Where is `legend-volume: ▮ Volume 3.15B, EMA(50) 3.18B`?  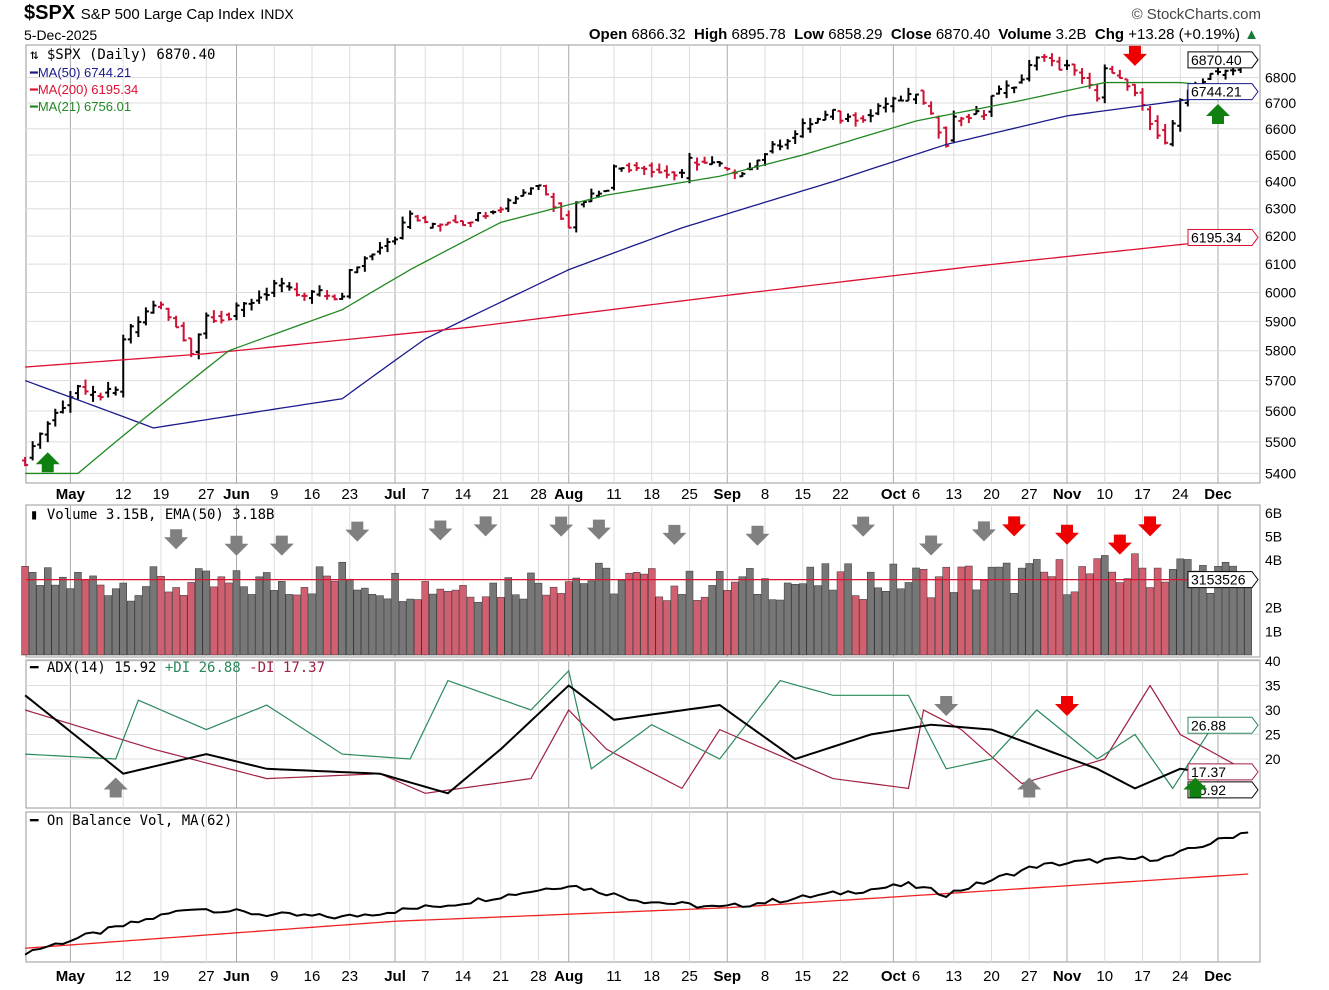
legend-volume: ▮ Volume 3.15B, EMA(50) 3.18B is located at coordinates (152, 515).